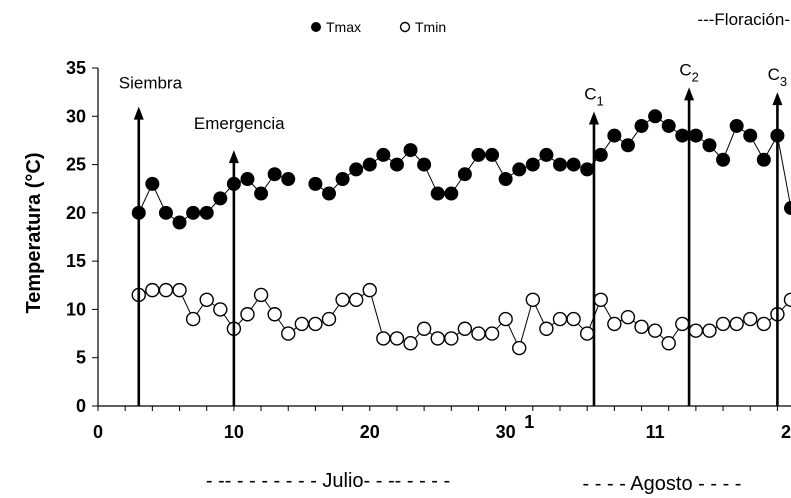 The image size is (791, 498). I want to click on y-tick-label: 0, so click(81, 406).